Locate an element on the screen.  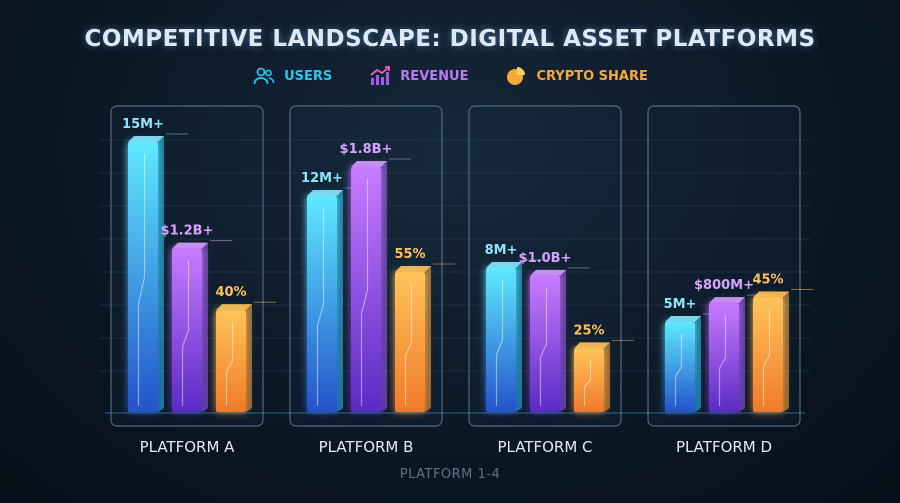
legend-item-revenue: REVENUE is located at coordinates (418, 76).